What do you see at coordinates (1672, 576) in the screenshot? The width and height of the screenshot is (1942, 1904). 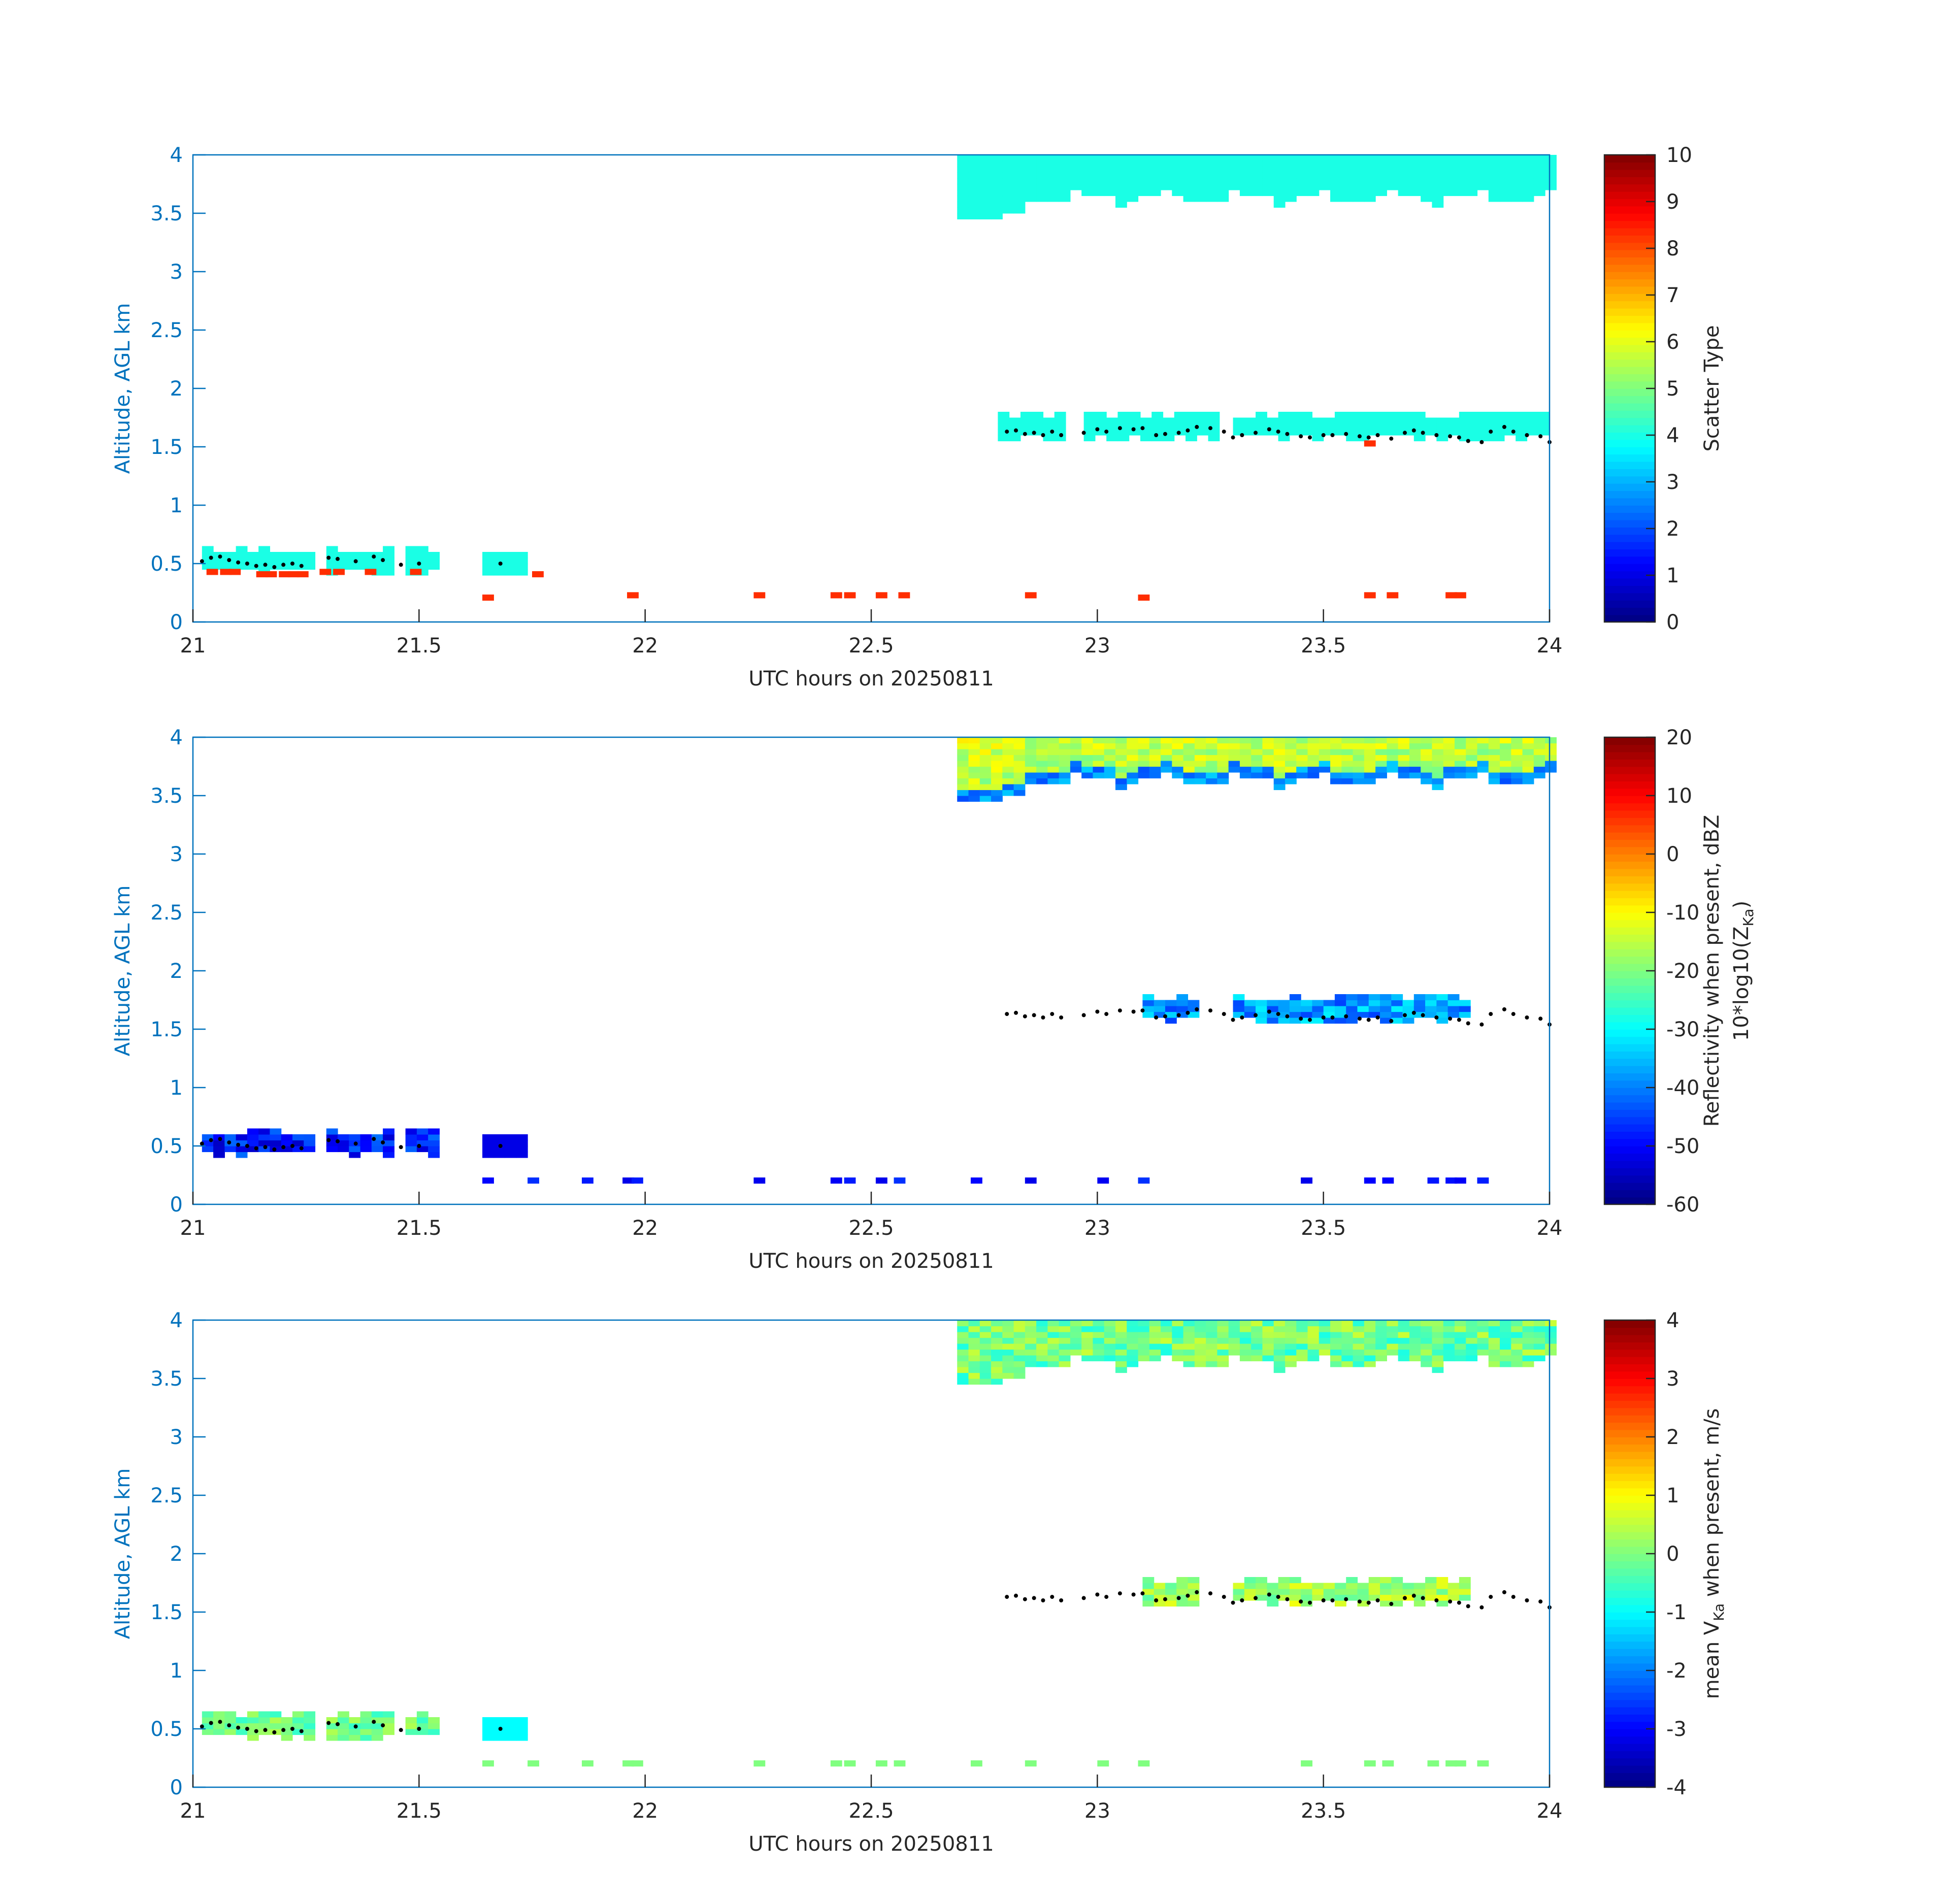 I see `colorbar-tick-label: 1` at bounding box center [1672, 576].